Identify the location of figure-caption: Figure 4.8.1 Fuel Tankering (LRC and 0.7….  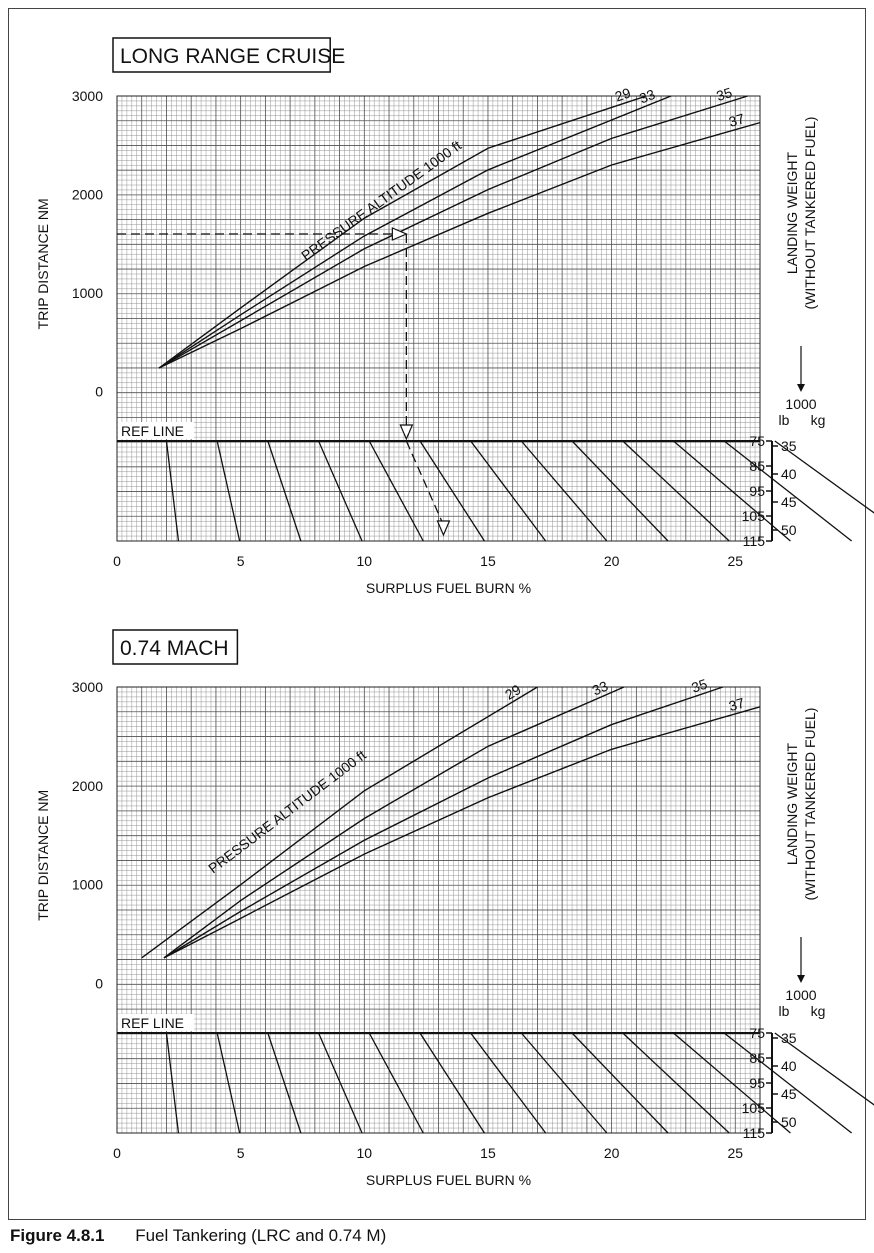
(198, 1236).